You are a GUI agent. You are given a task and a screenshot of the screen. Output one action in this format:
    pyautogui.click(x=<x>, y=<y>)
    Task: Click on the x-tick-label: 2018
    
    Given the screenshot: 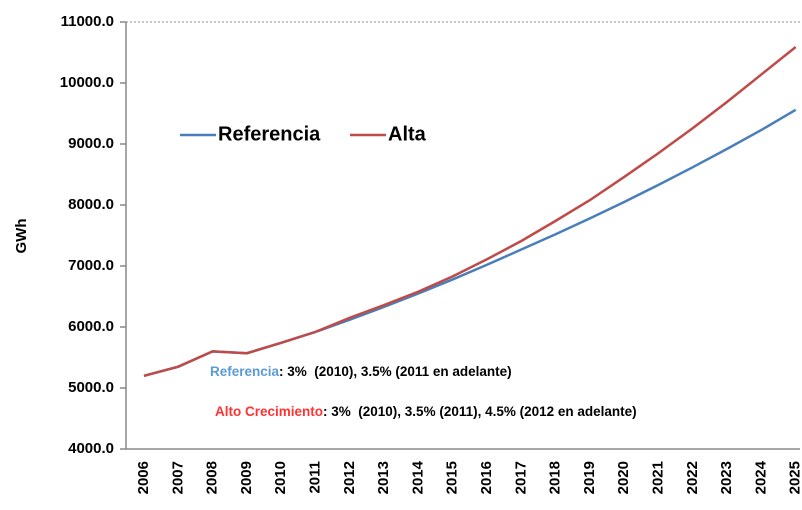 What is the action you would take?
    pyautogui.click(x=555, y=477)
    